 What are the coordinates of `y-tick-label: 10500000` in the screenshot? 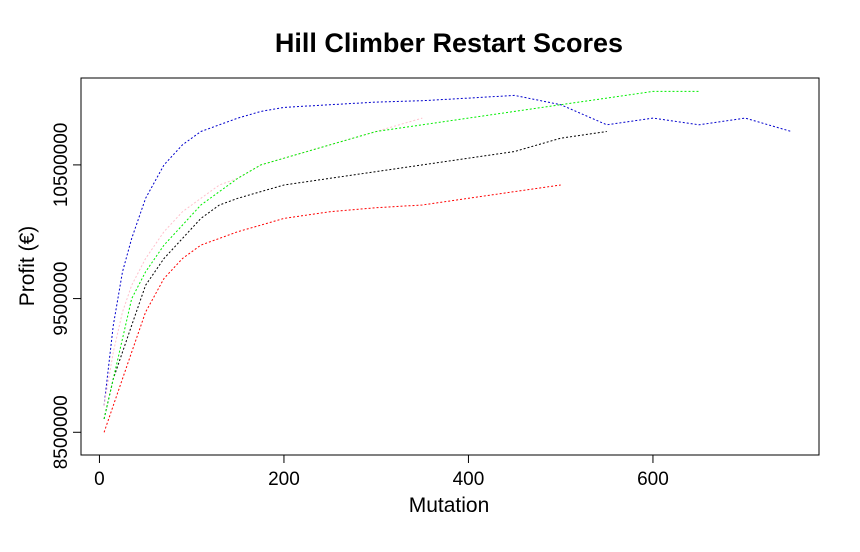 It's located at (61, 165).